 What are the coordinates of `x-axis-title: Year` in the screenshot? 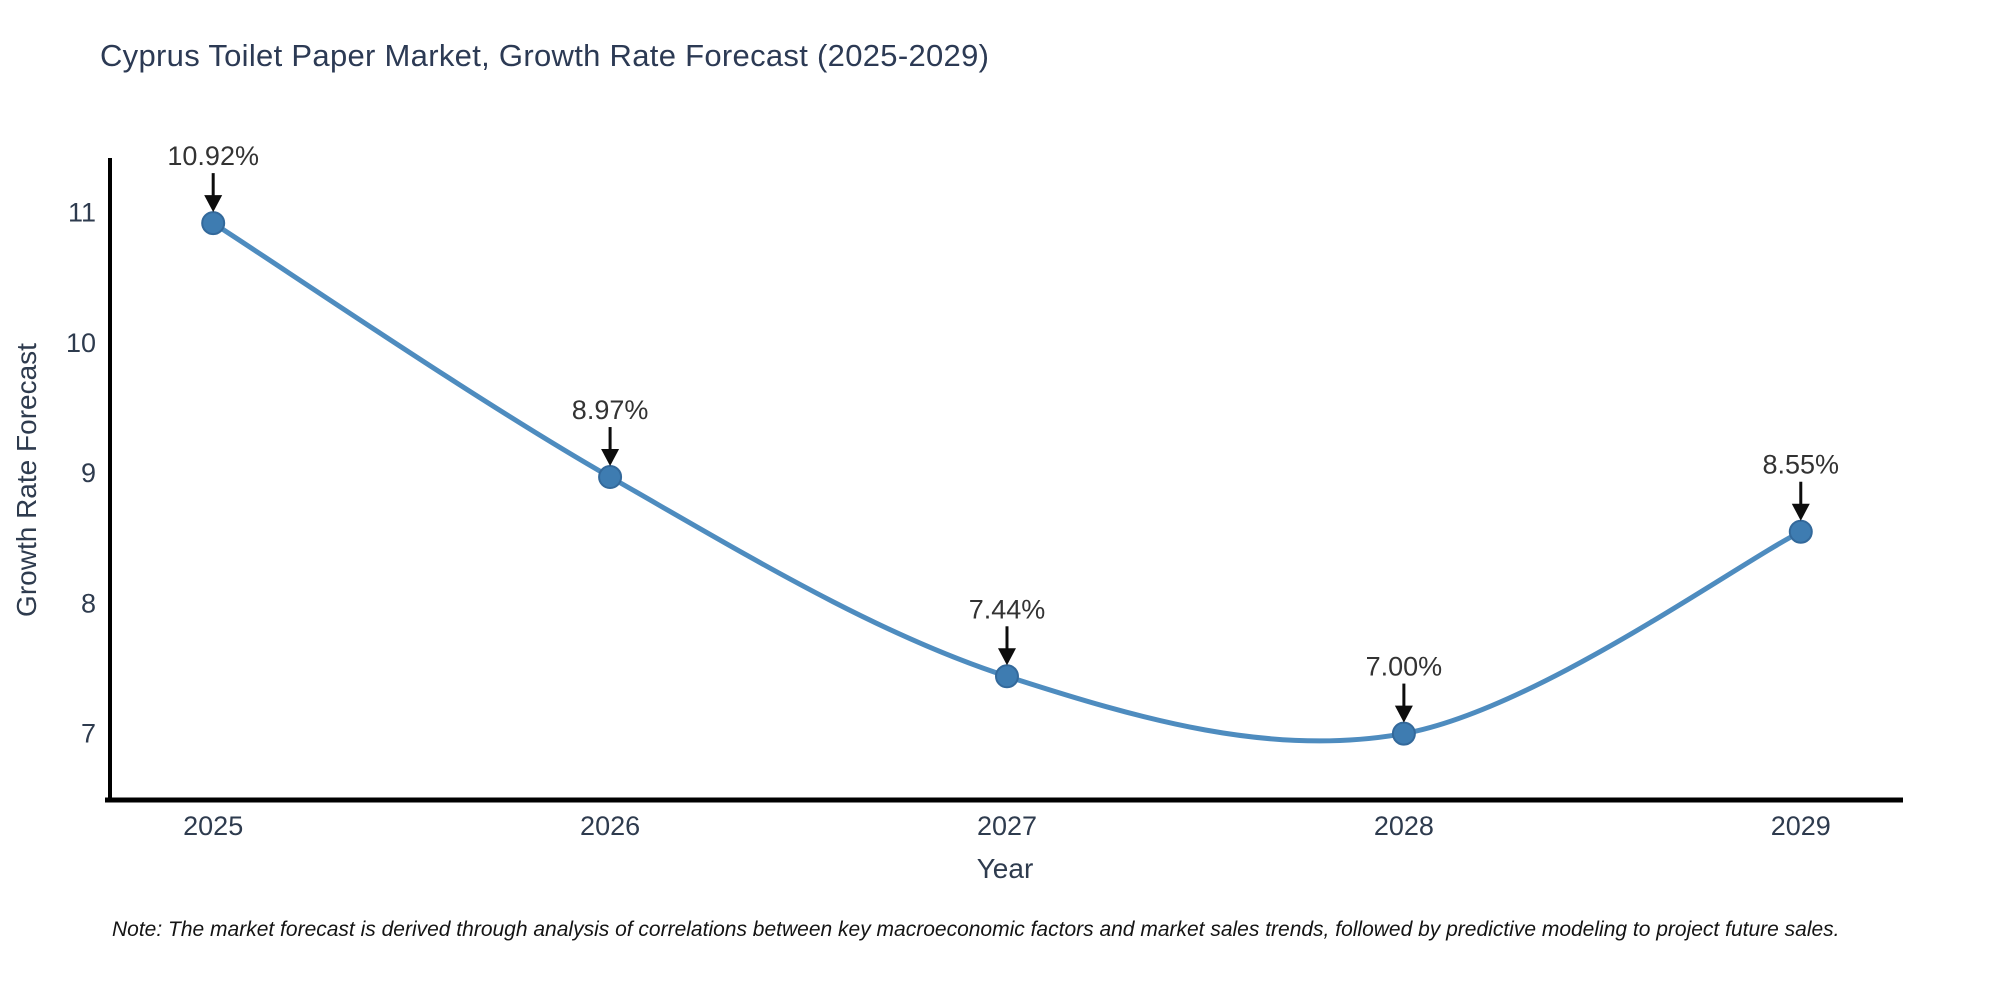 It's located at (1005, 868).